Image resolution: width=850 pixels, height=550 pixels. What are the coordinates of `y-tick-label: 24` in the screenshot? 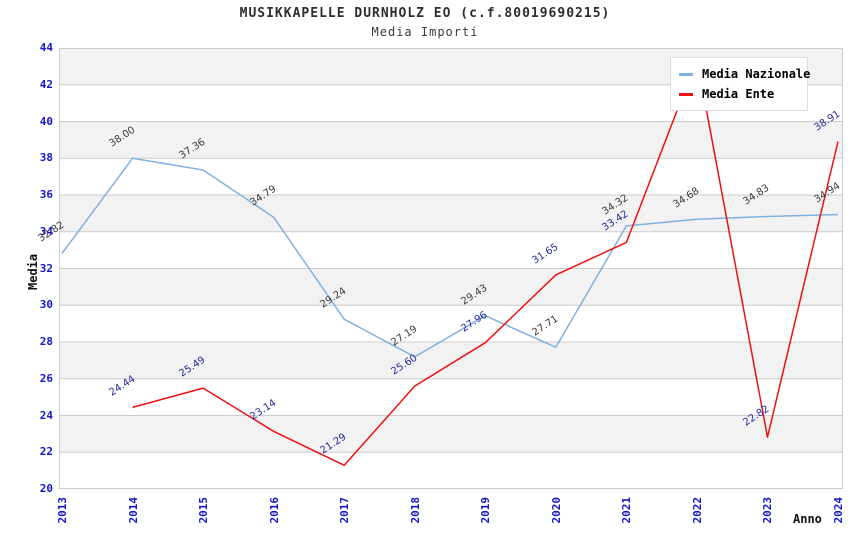 It's located at (46, 415).